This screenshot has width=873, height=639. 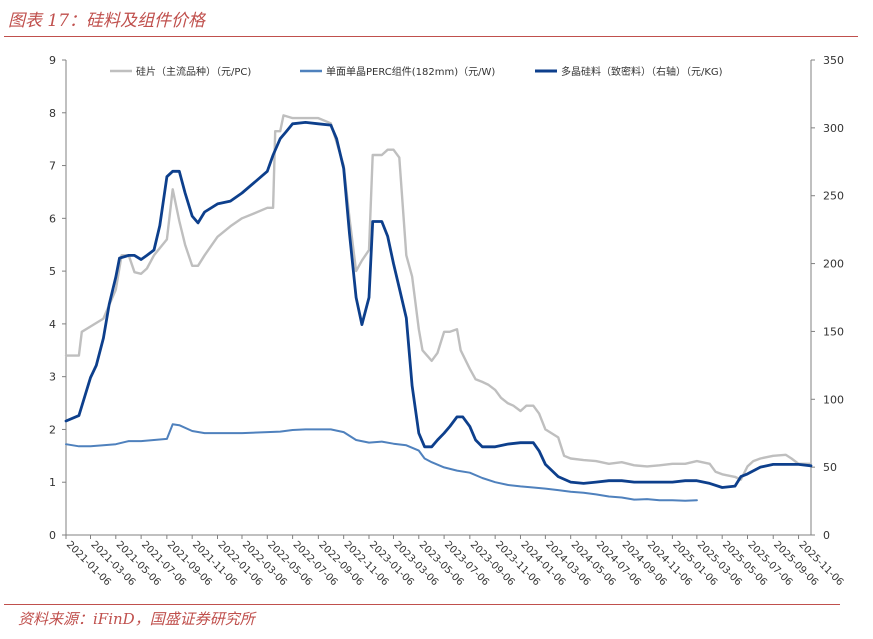 What do you see at coordinates (52, 482) in the screenshot?
I see `y-left-tick-label: 1` at bounding box center [52, 482].